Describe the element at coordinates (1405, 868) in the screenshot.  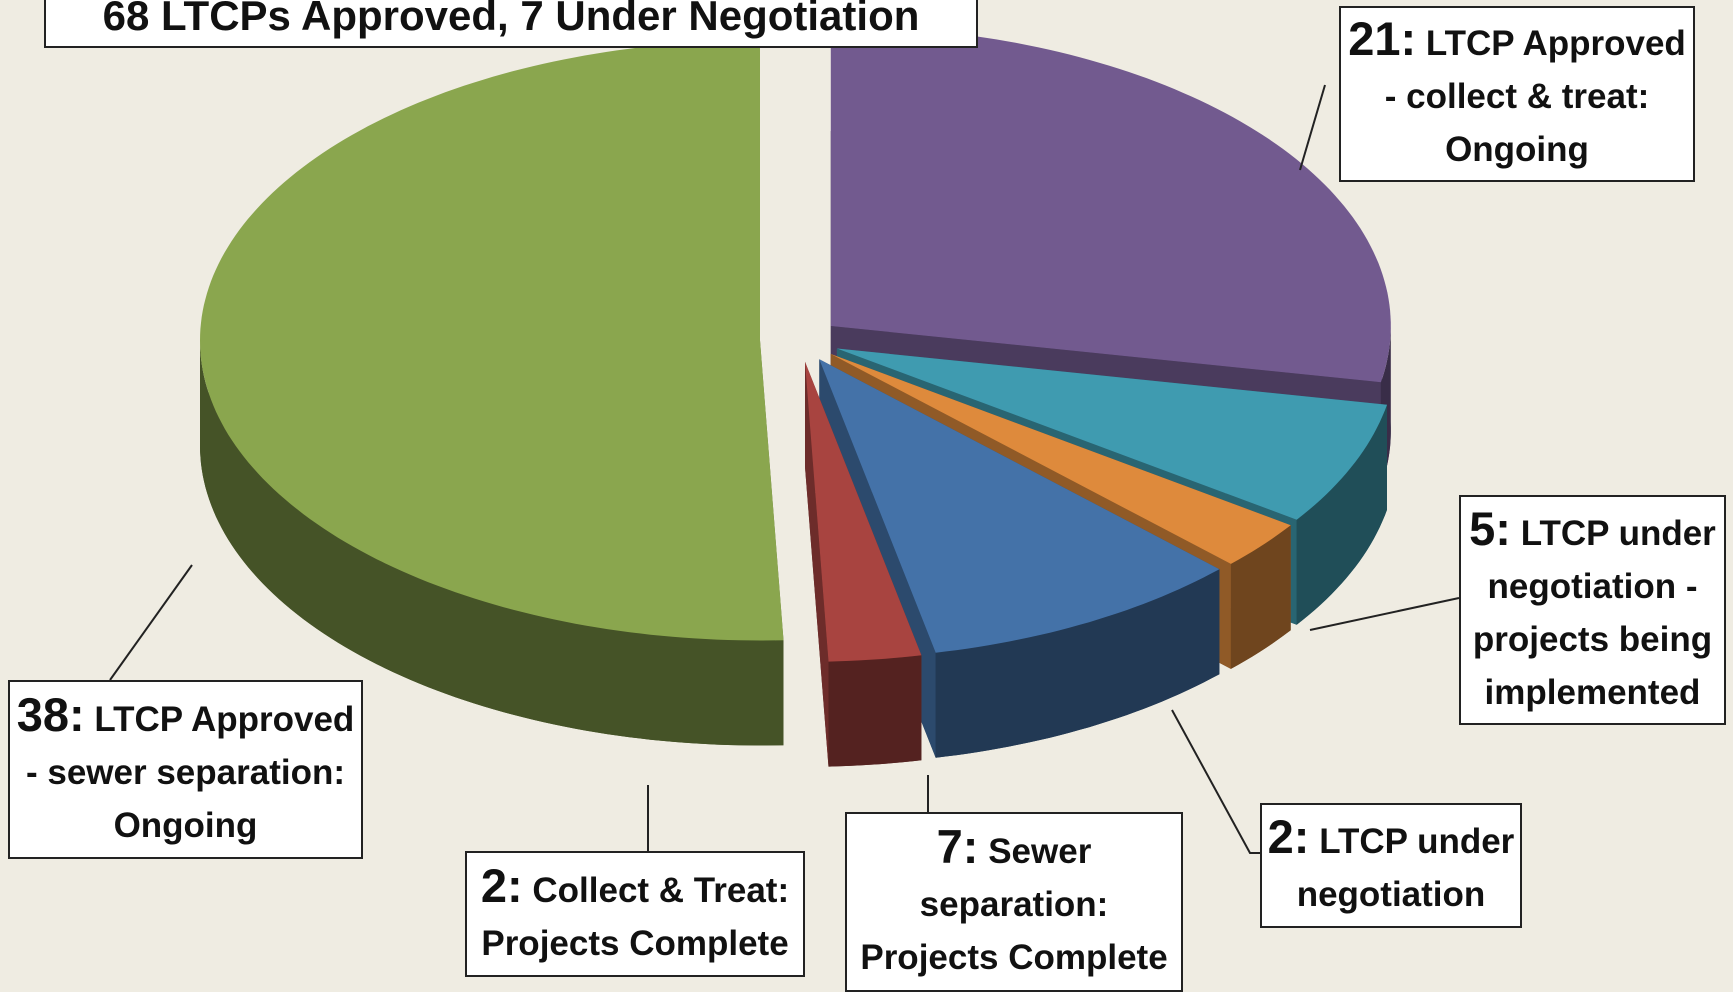
I see `category-label: LTCP under negotiation` at that location.